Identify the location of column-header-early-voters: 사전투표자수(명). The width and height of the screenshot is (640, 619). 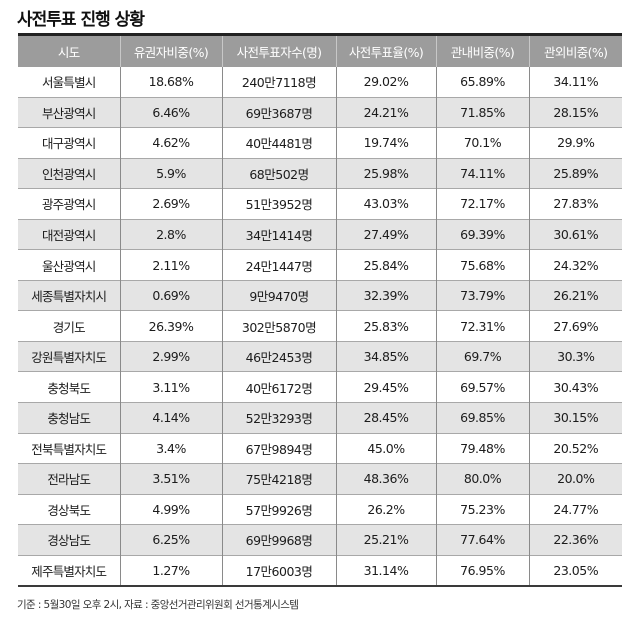
(278, 51).